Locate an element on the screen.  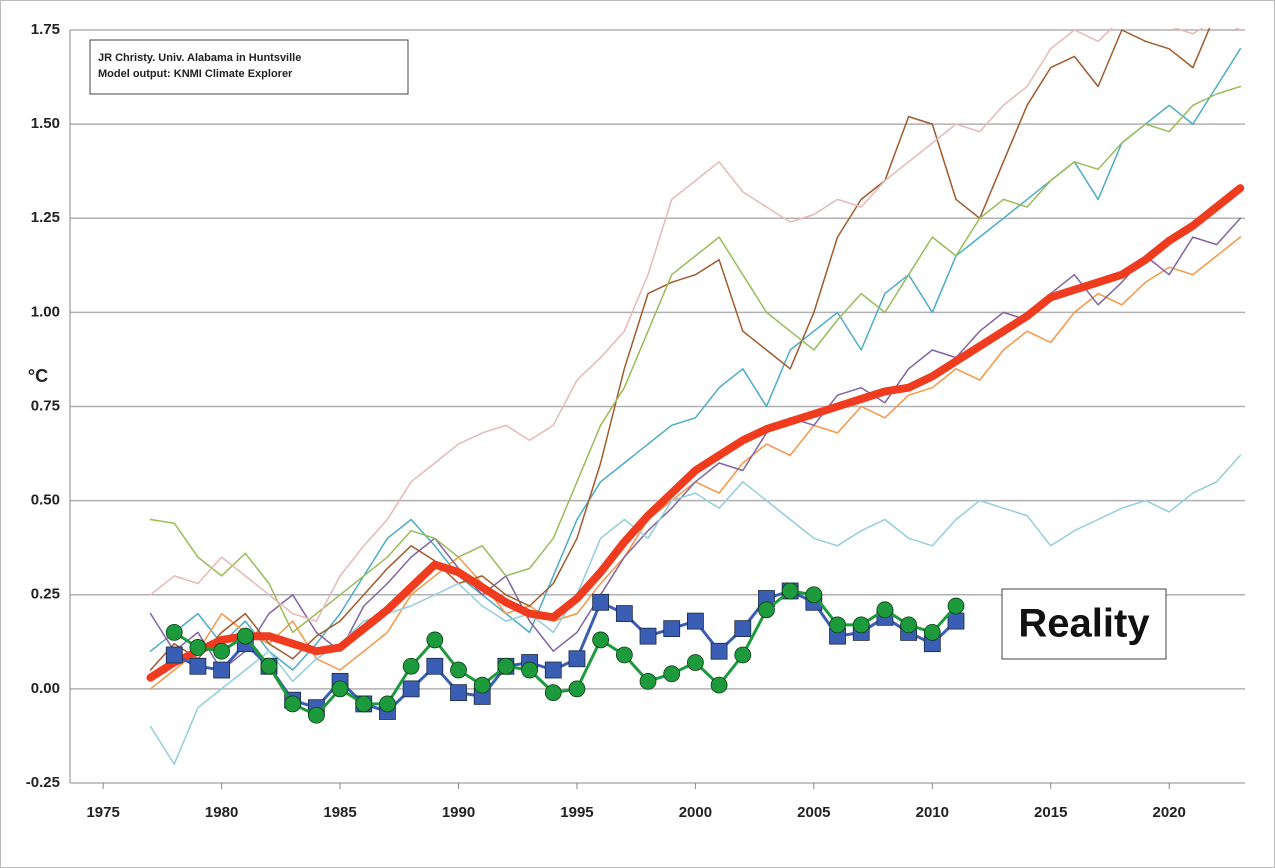
y-axis-label: °C is located at coordinates (38, 376).